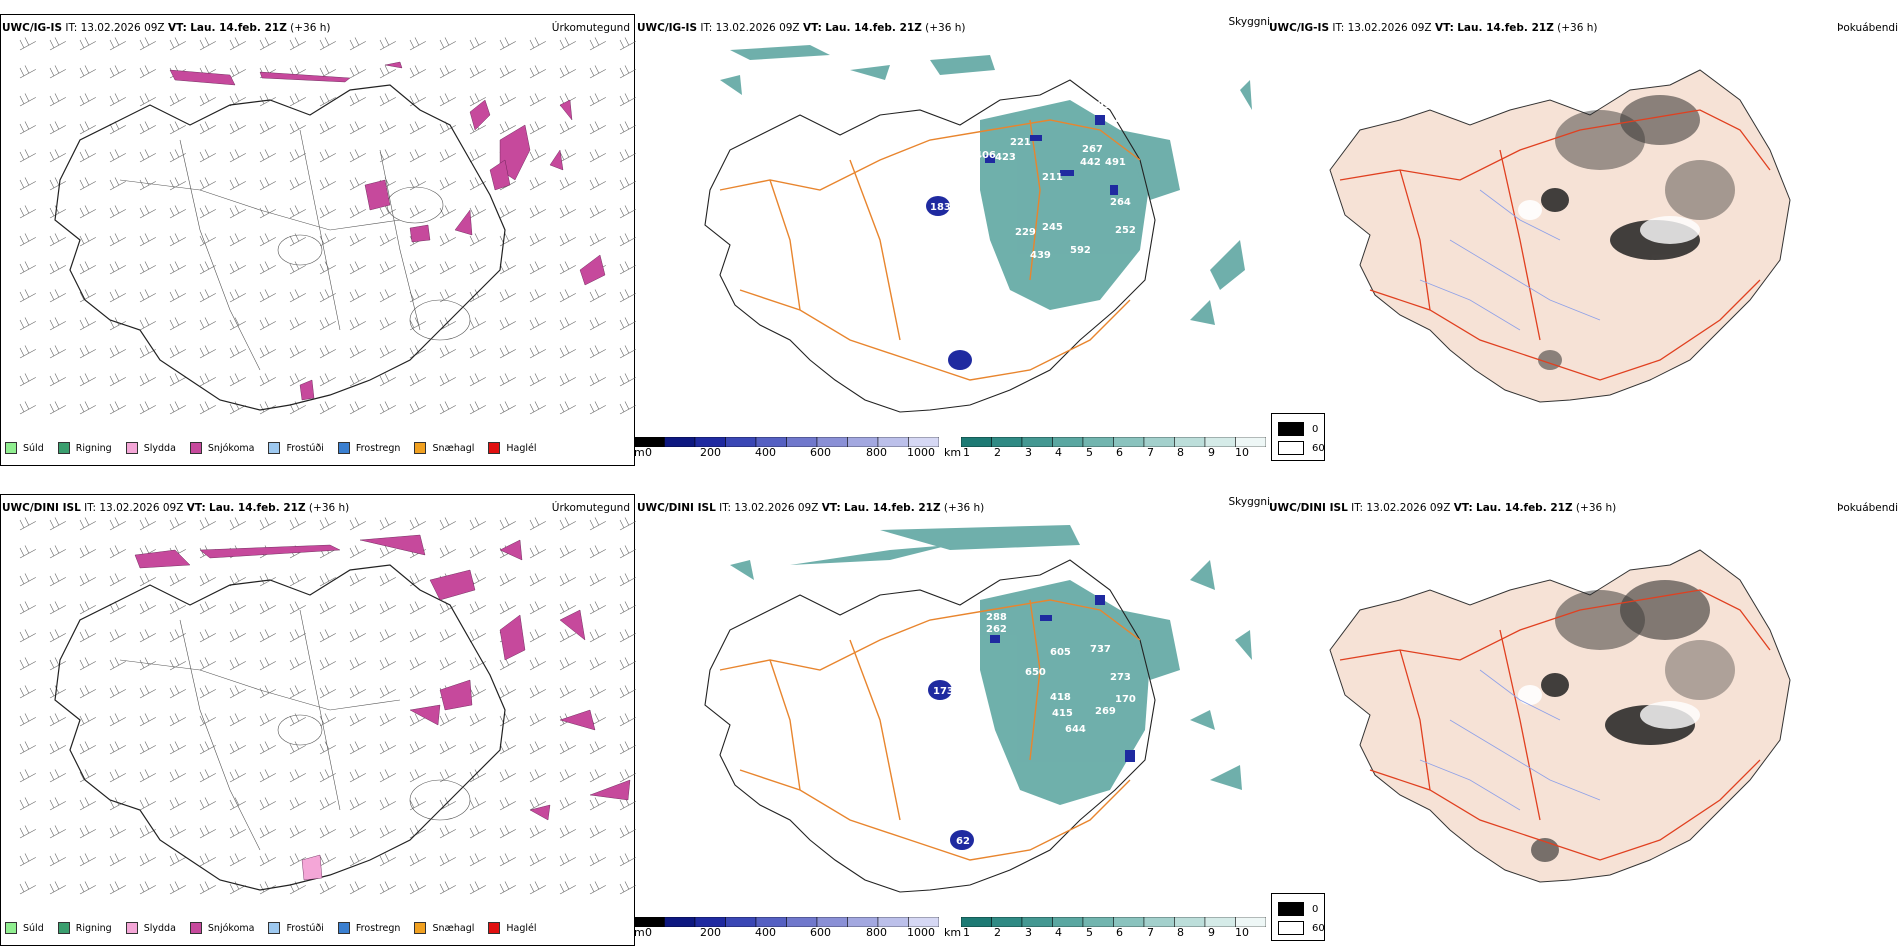  I want to click on panel-name-precip: Úrkomutegund, so click(590, 28).